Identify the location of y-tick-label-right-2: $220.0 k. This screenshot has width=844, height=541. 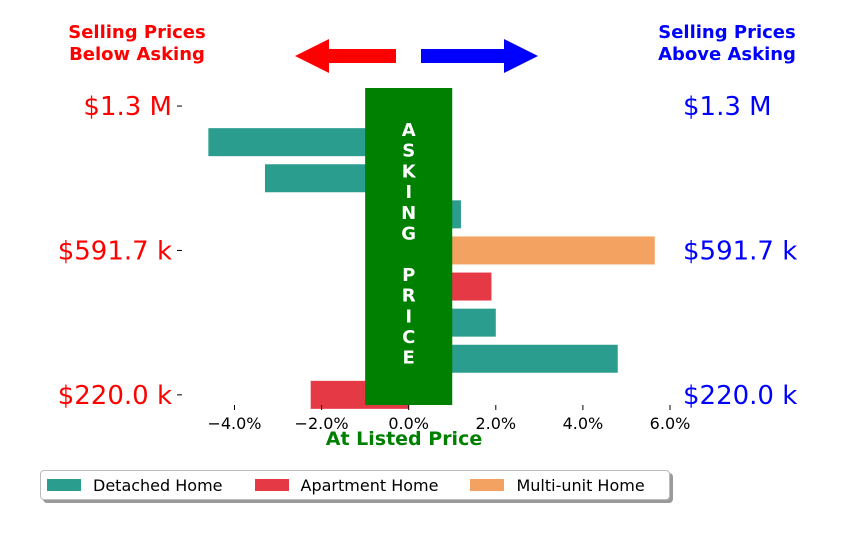
(740, 396).